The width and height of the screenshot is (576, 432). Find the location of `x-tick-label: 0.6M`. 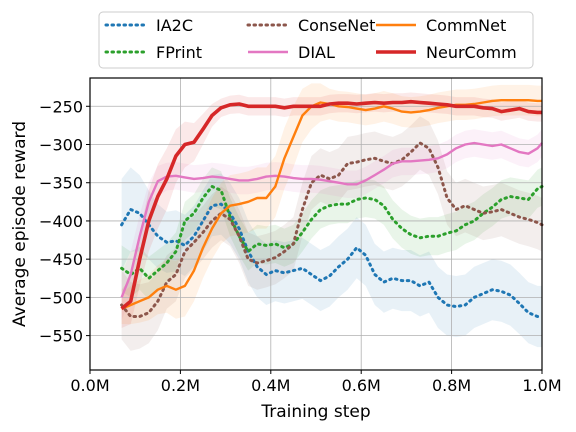

x-tick-label: 0.6M is located at coordinates (361, 385).